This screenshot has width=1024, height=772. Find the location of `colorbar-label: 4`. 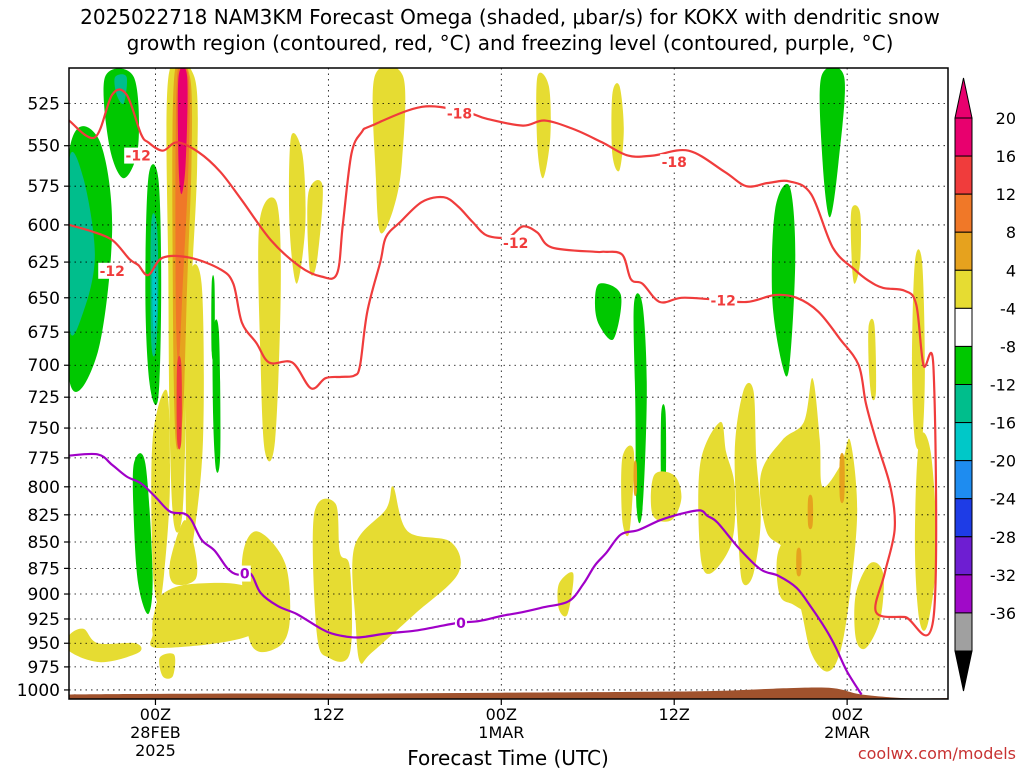

colorbar-label: 4 is located at coordinates (1011, 270).